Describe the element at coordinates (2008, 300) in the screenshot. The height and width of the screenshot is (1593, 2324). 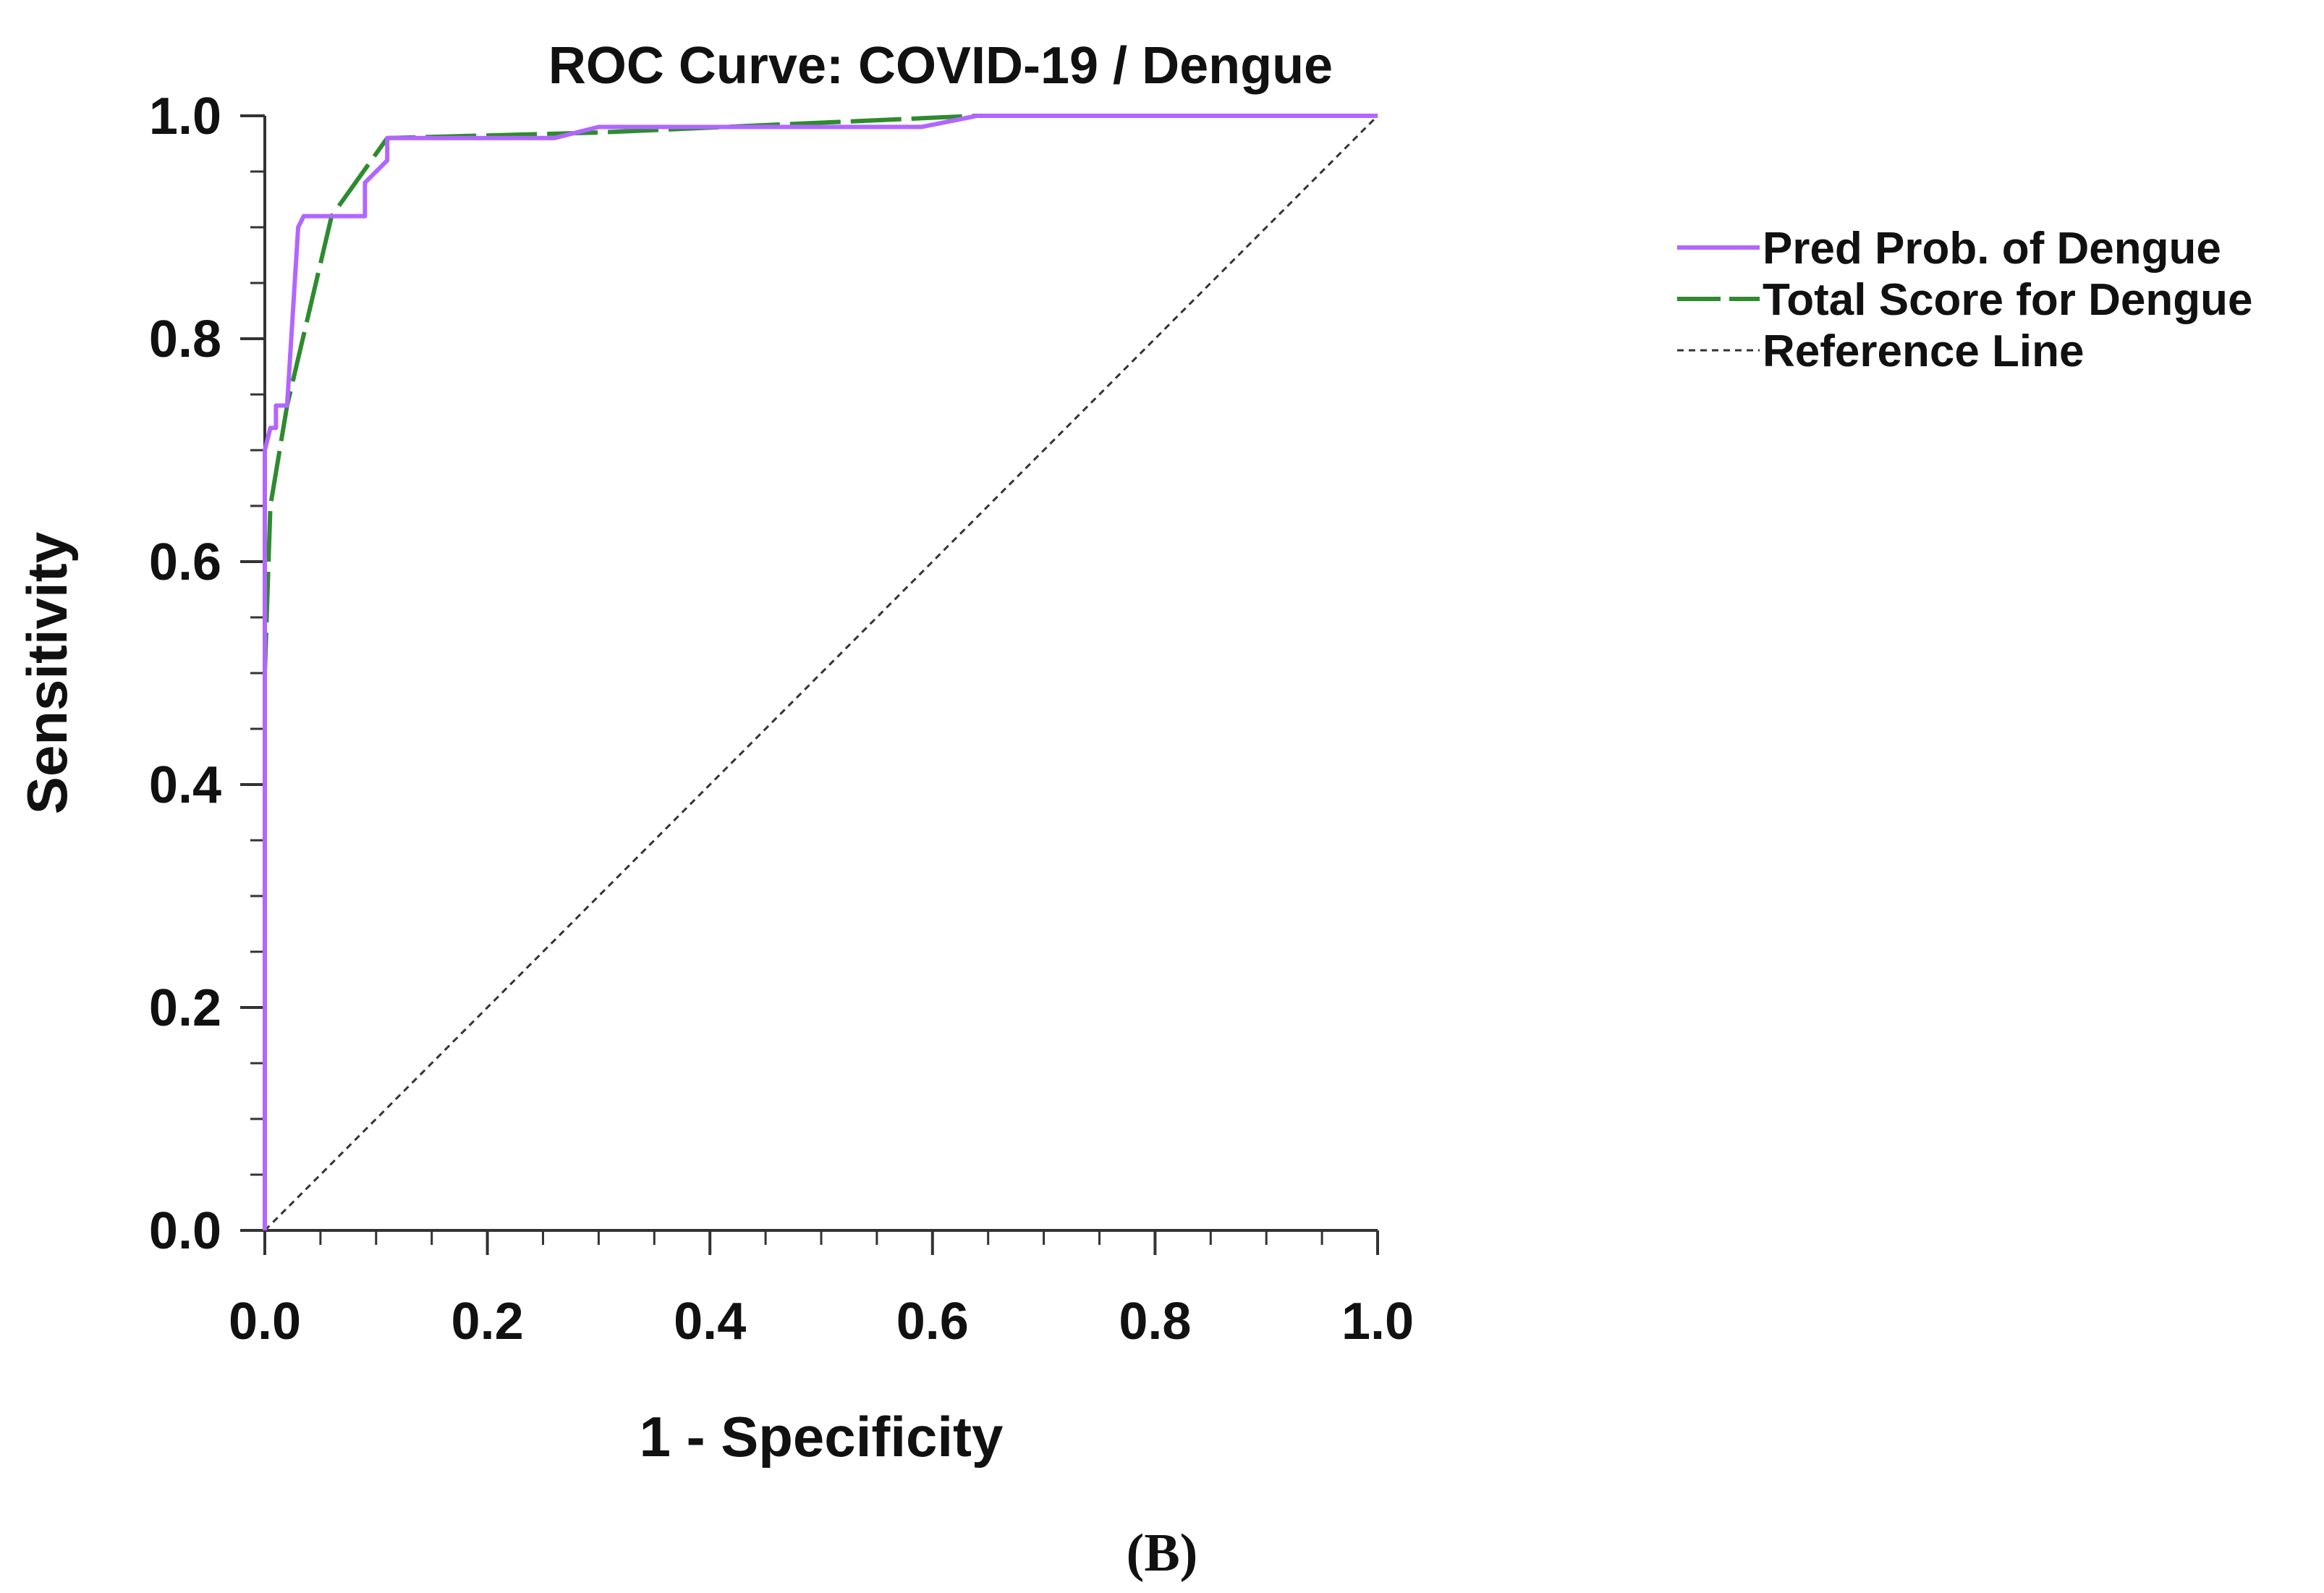
I see `legend-label-total-score-for-dengue: Total Score for Dengue` at that location.